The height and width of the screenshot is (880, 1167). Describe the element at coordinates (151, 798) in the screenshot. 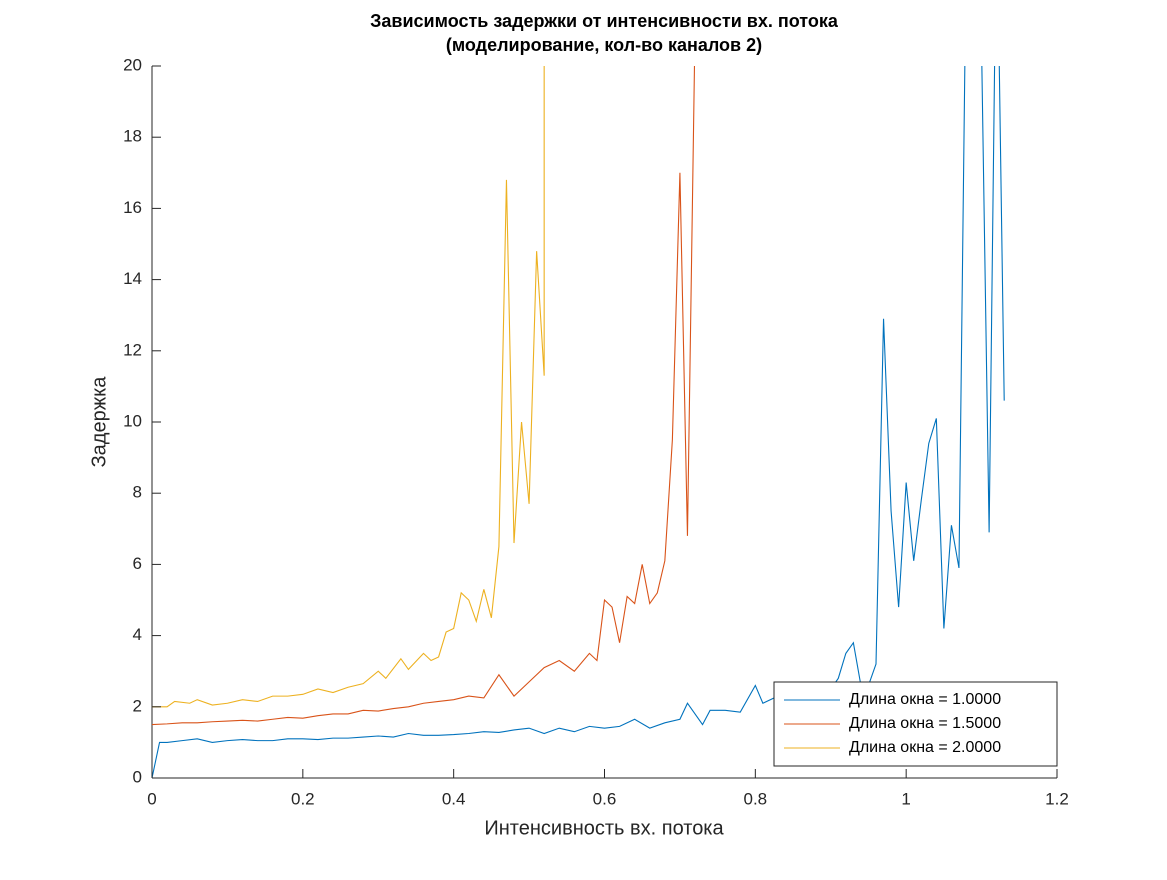

I see `x-tick-label: 0` at that location.